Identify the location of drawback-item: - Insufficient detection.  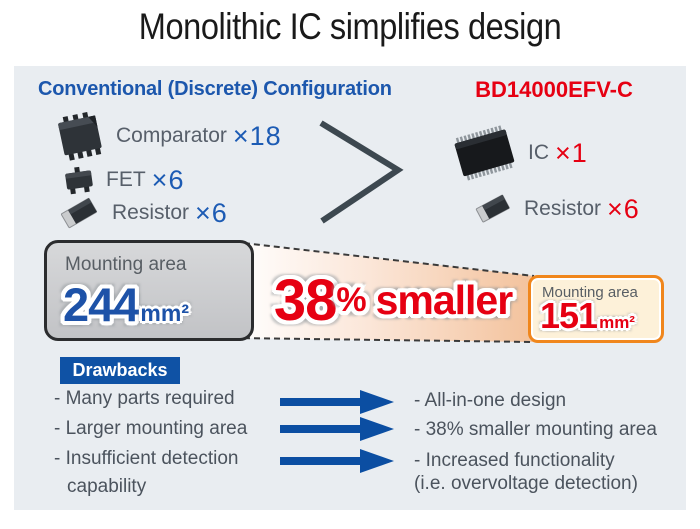
(146, 458).